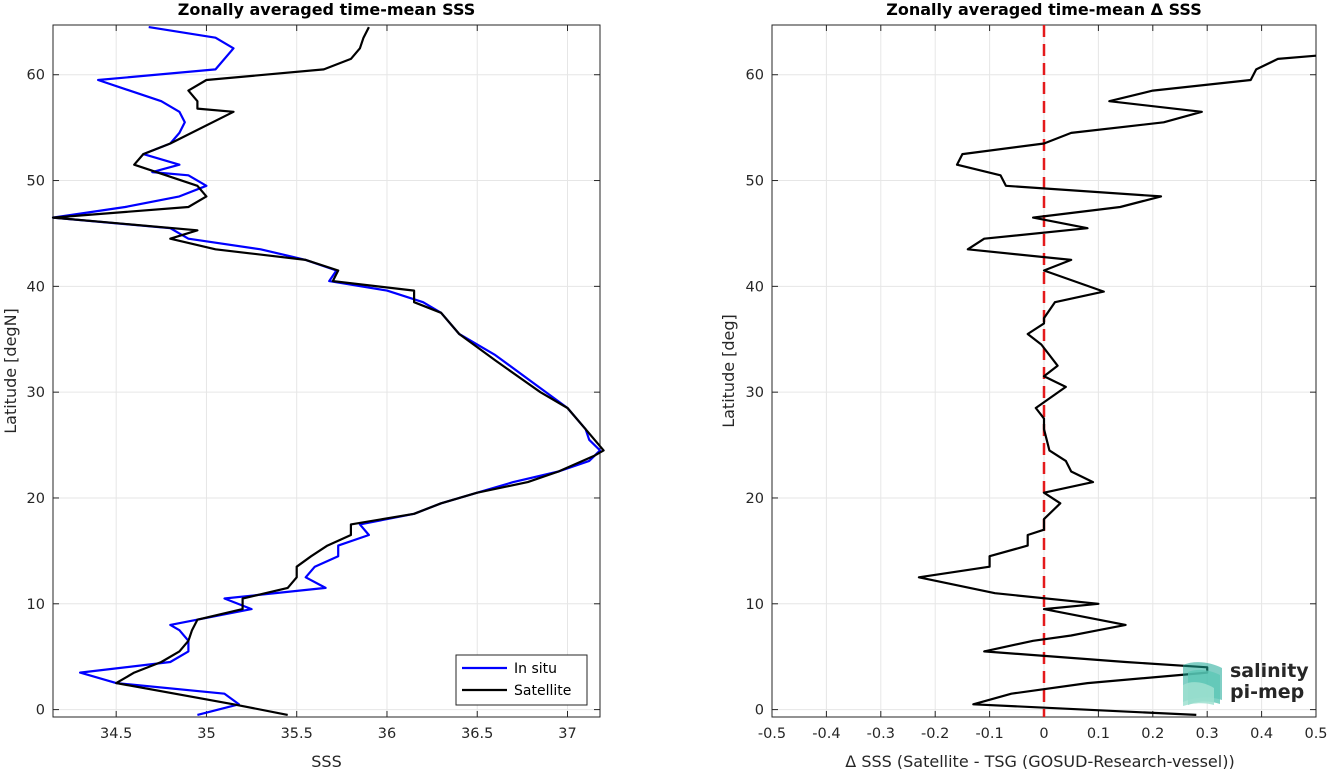  Describe the element at coordinates (1267, 692) in the screenshot. I see `logo-text-pi-mep: pi-mep` at that location.